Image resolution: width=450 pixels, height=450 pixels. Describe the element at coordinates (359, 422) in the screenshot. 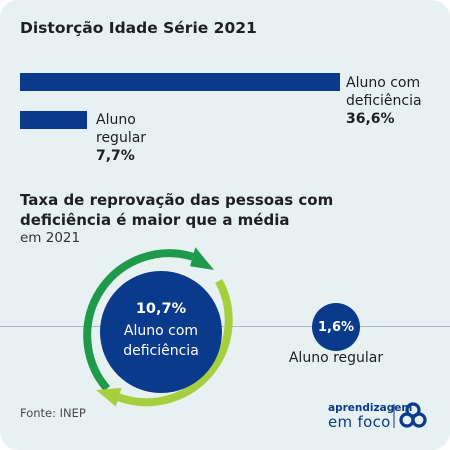

I see `logo-text-bottom: em foco` at that location.